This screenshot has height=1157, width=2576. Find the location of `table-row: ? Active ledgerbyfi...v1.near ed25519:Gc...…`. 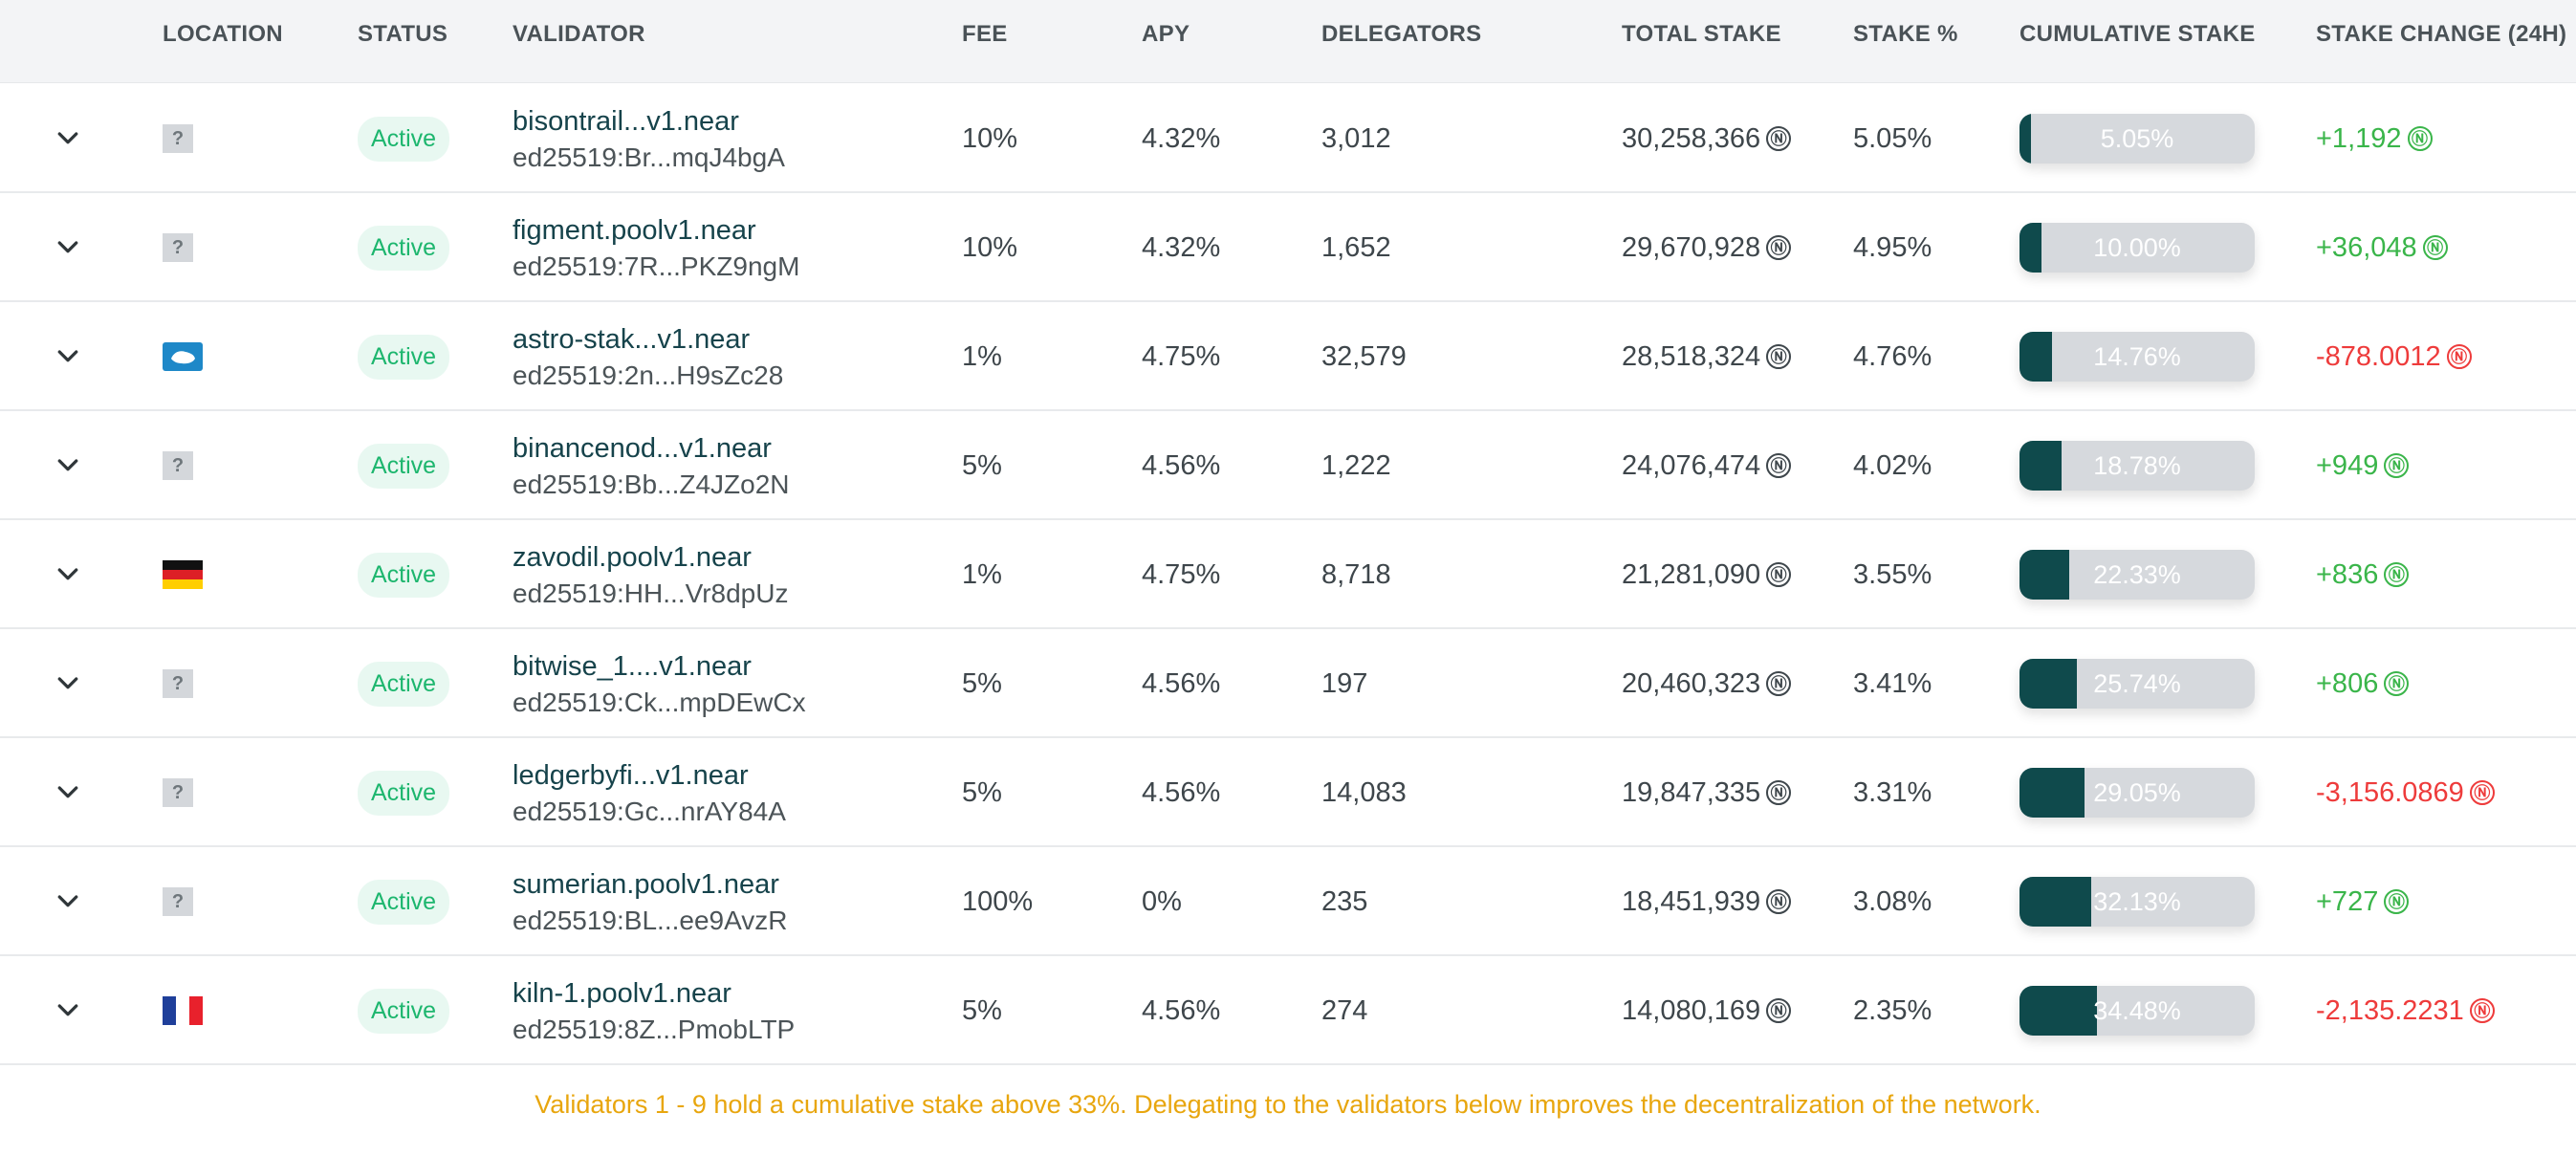

table-row: ? Active ledgerbyfi...v1.near ed25519:Gc...… is located at coordinates (1288, 792).